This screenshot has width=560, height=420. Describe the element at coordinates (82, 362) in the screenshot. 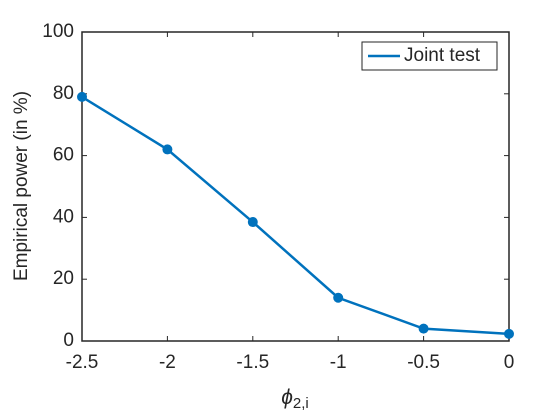

I see `x-tick-label: -2.5` at that location.